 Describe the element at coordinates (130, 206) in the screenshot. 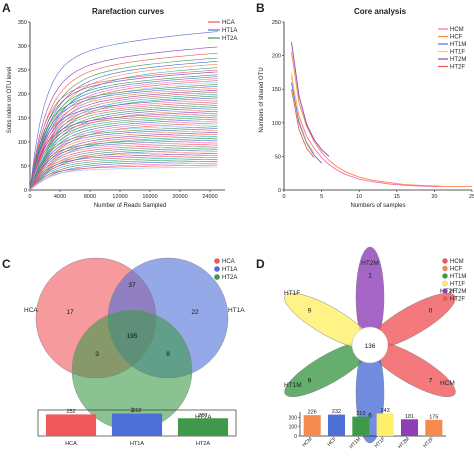

I see `rarefaction-xlabel: Number of Reads Sampled` at that location.